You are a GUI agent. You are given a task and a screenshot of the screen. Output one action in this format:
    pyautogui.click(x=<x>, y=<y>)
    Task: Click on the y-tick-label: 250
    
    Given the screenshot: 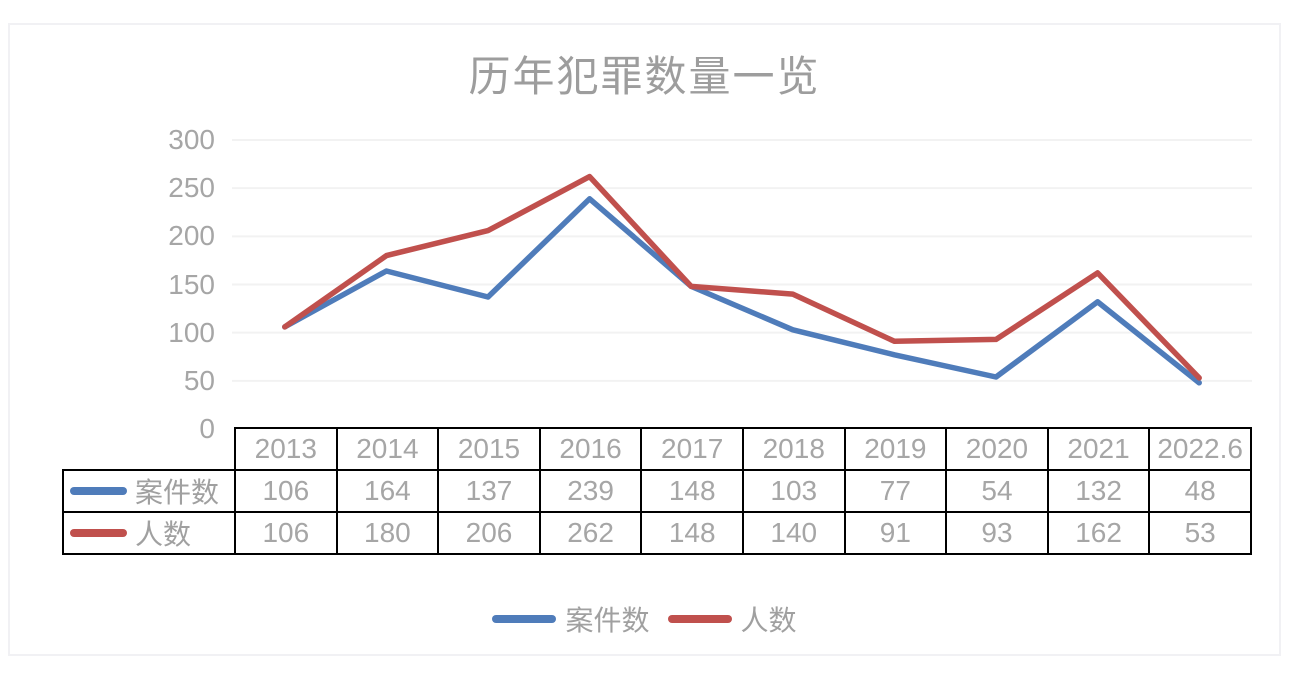 What is the action you would take?
    pyautogui.click(x=191, y=188)
    